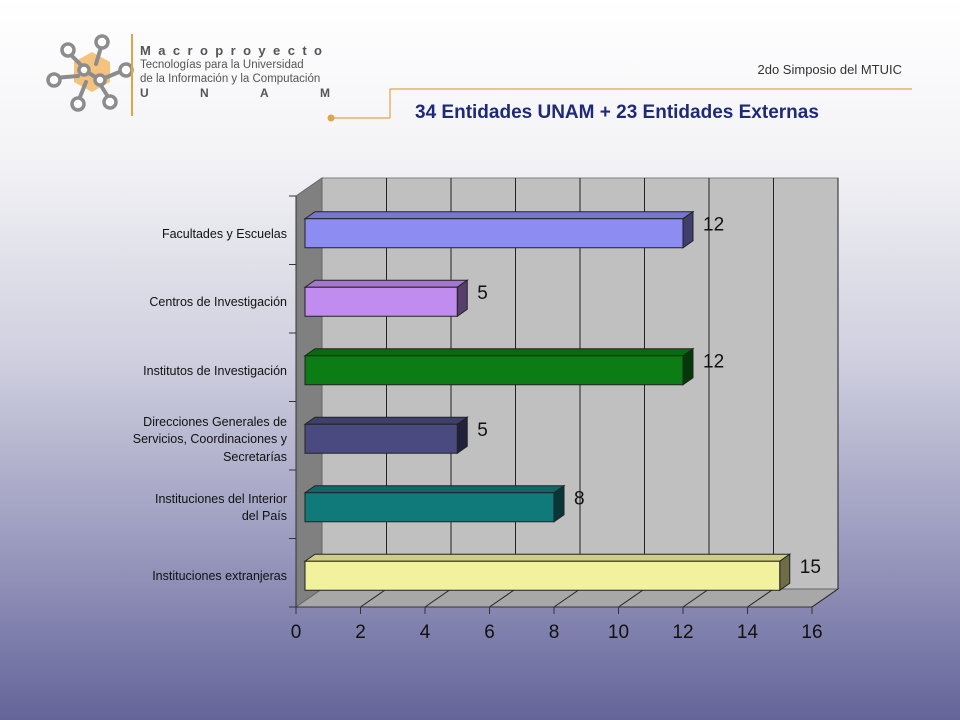  What do you see at coordinates (230, 79) in the screenshot?
I see `logo-subtitle-line2: de la Información y la Computación` at bounding box center [230, 79].